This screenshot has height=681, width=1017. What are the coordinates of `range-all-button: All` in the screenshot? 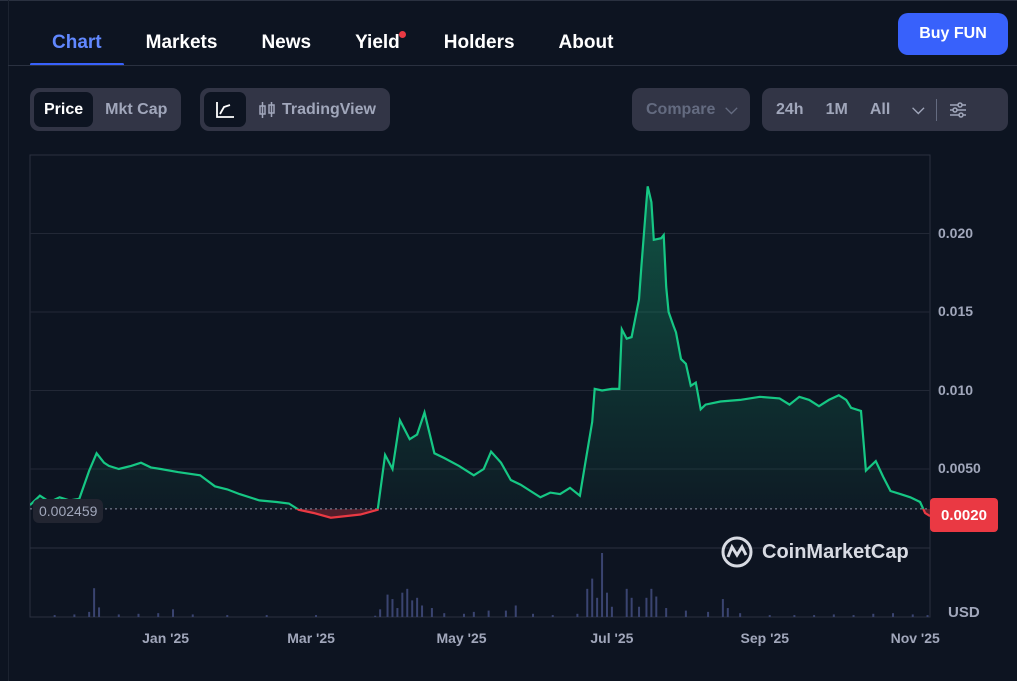 It's located at (880, 109).